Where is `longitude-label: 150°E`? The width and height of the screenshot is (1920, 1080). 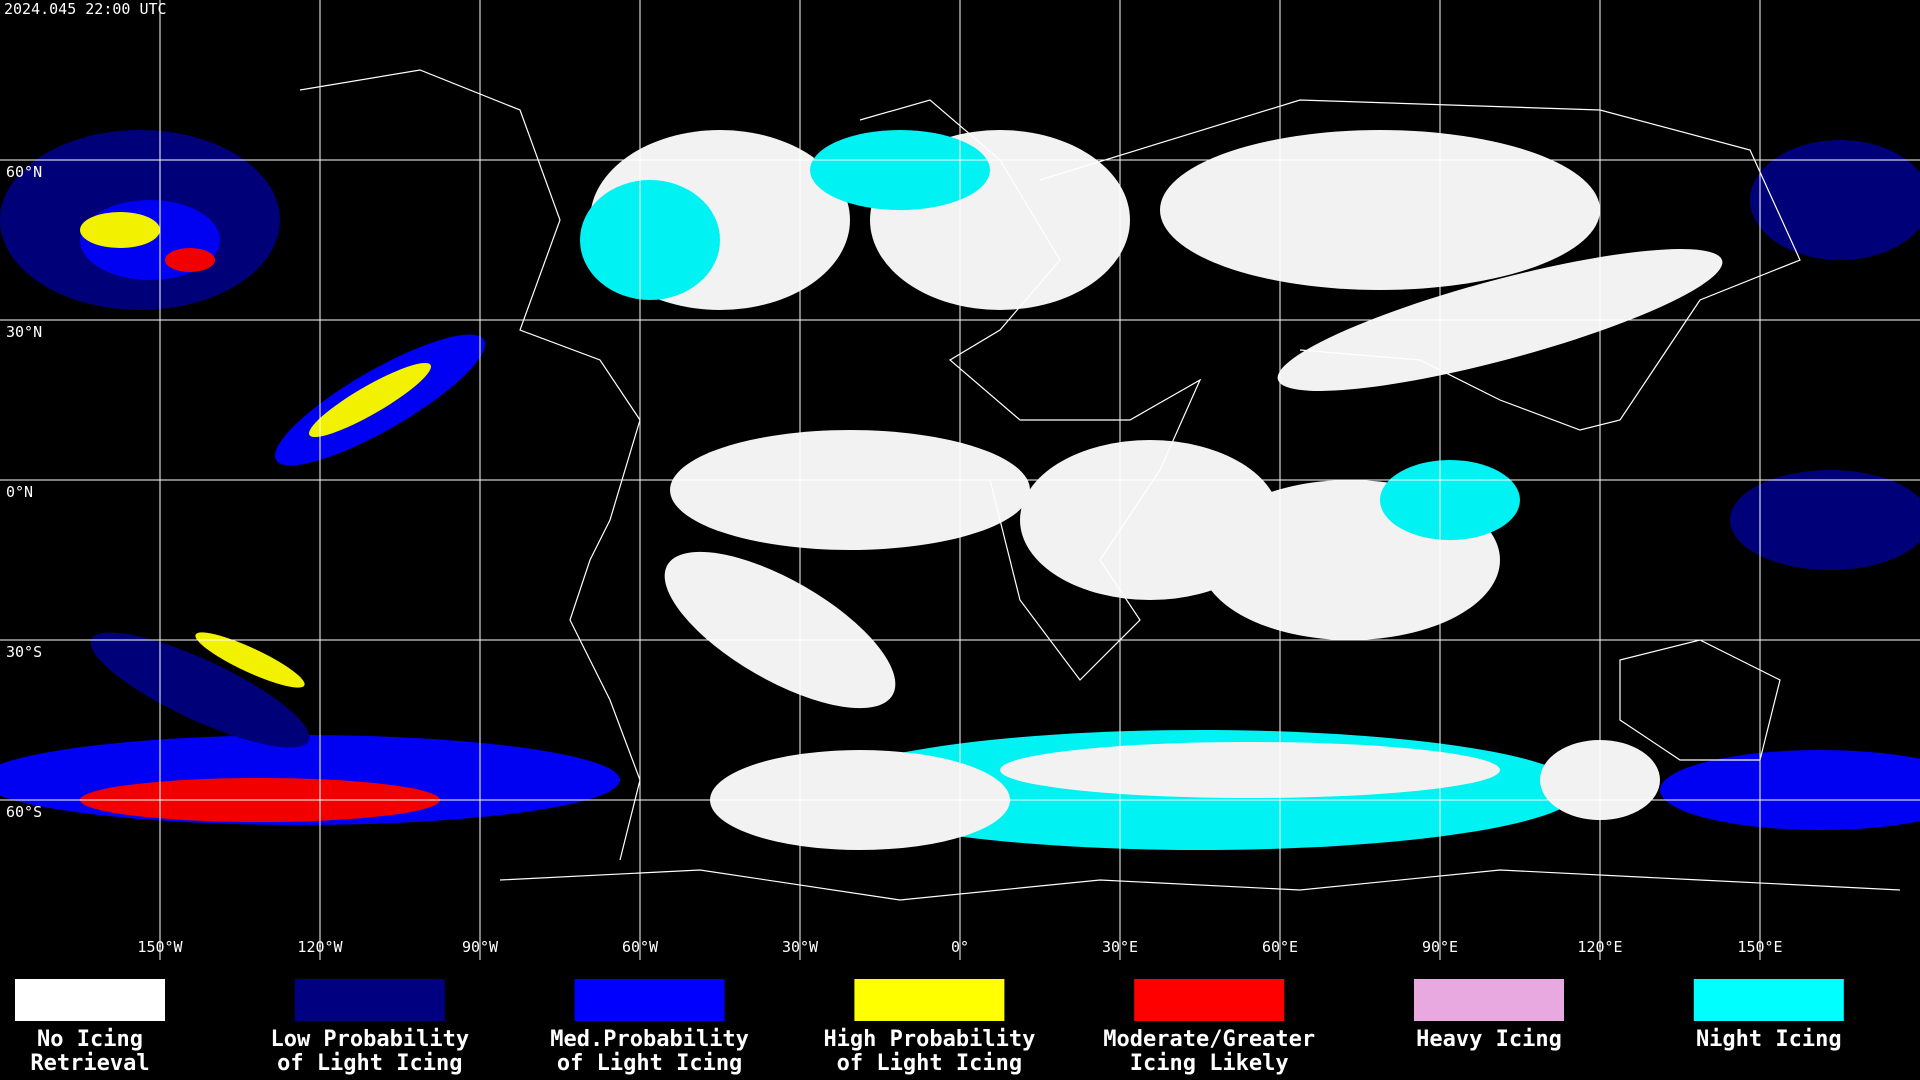
longitude-label: 150°E is located at coordinates (1759, 947).